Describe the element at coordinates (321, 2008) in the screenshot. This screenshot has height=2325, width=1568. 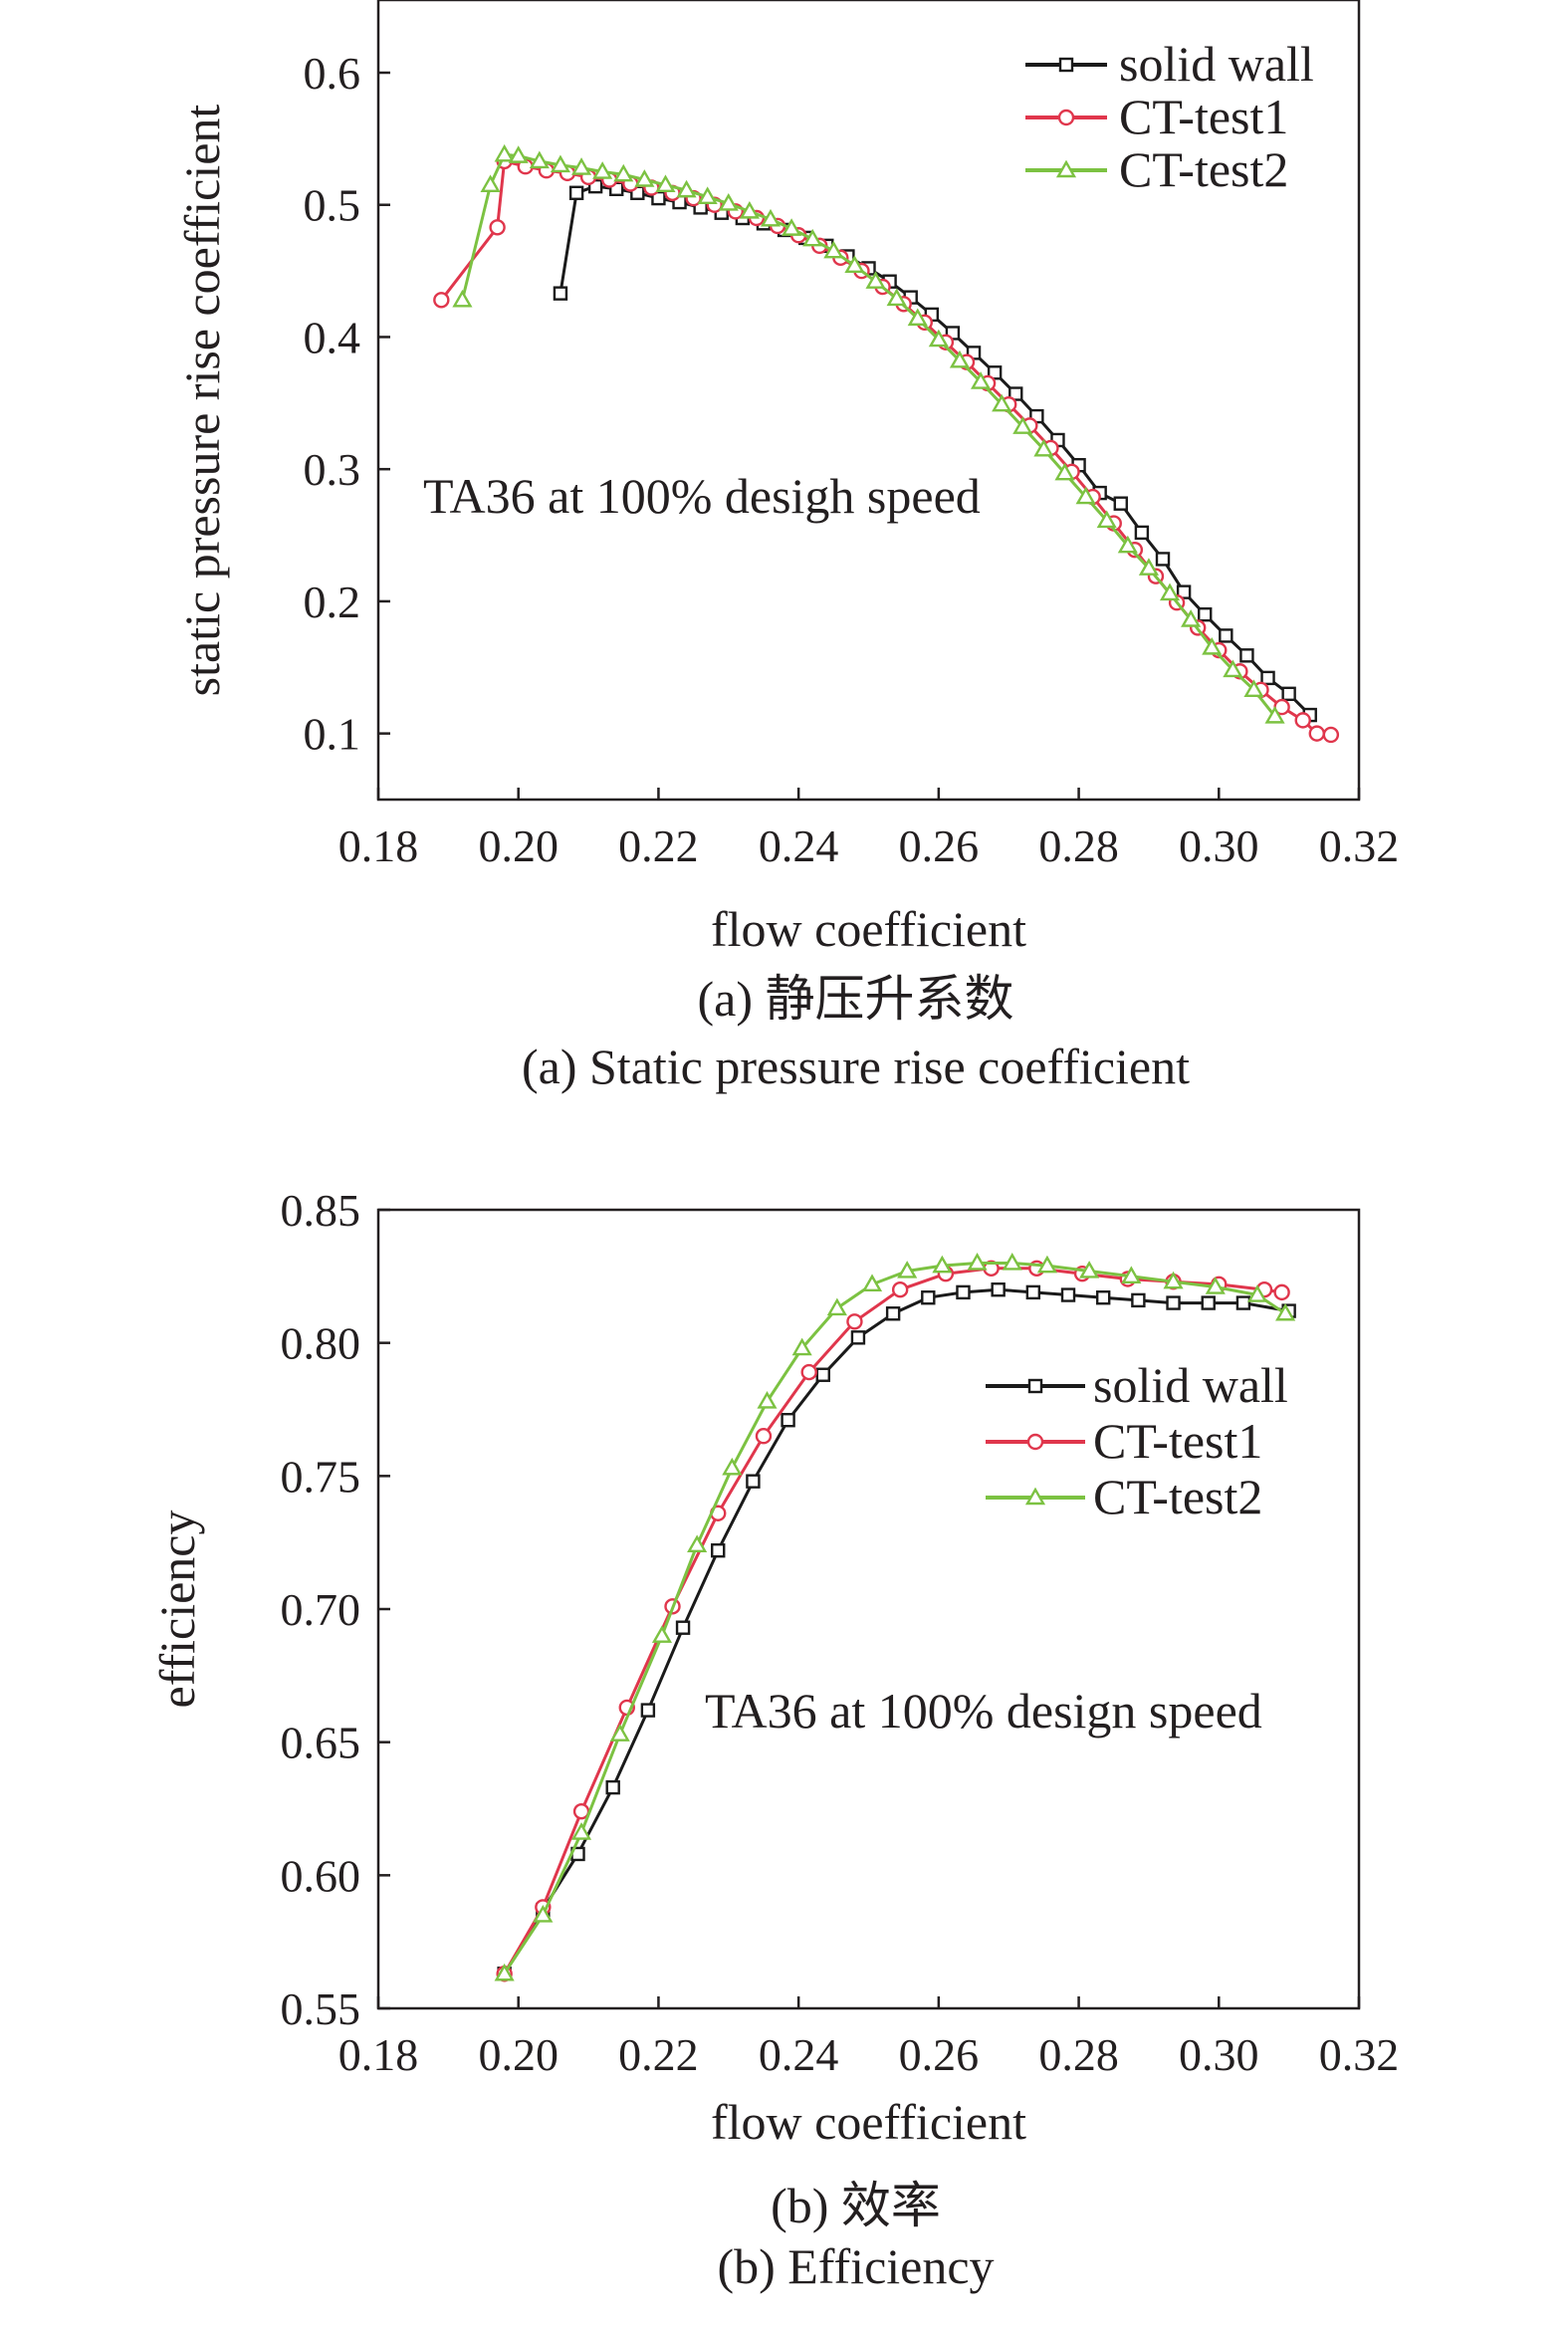
I see `y-tick-label: 0.55` at that location.